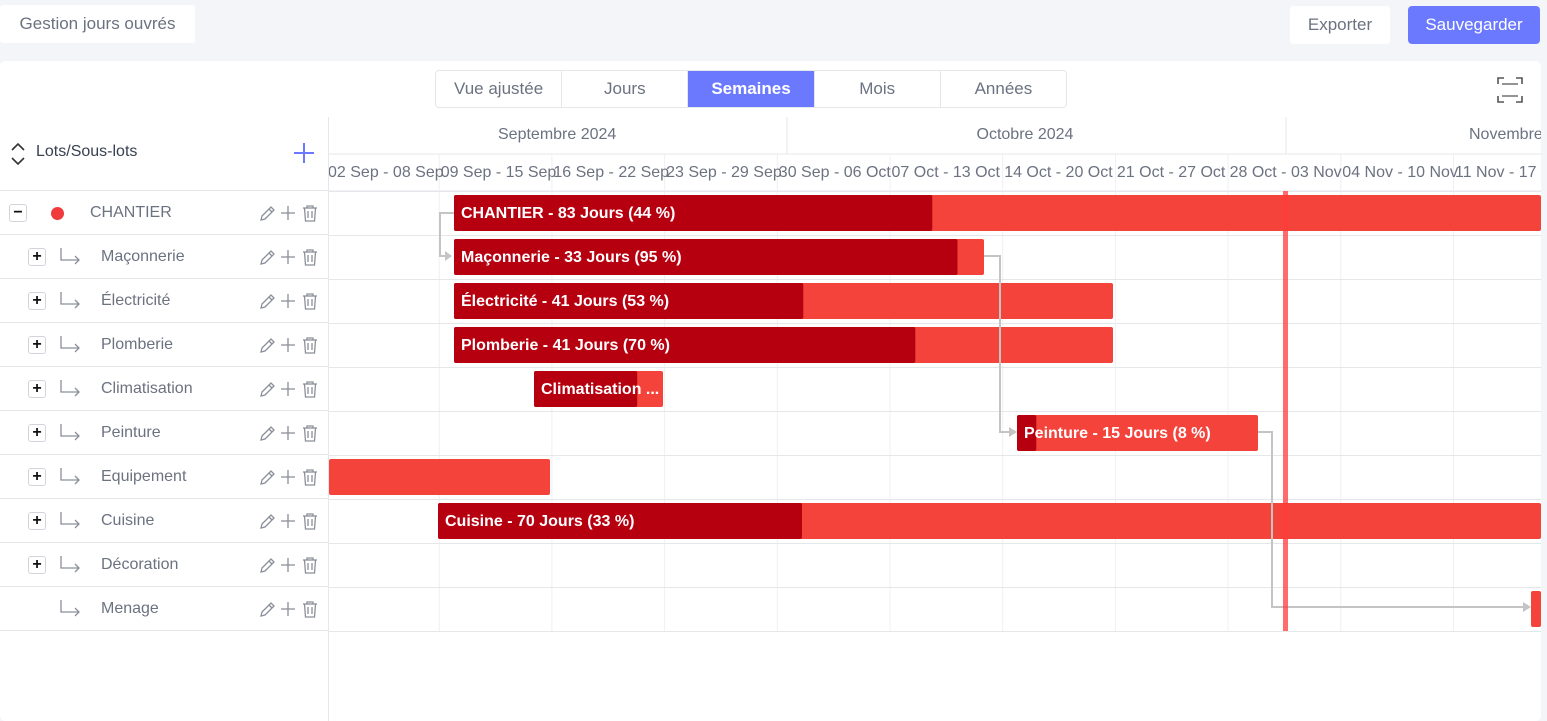 This screenshot has height=721, width=1547. What do you see at coordinates (137, 344) in the screenshot?
I see `lot-name: Plomberie` at bounding box center [137, 344].